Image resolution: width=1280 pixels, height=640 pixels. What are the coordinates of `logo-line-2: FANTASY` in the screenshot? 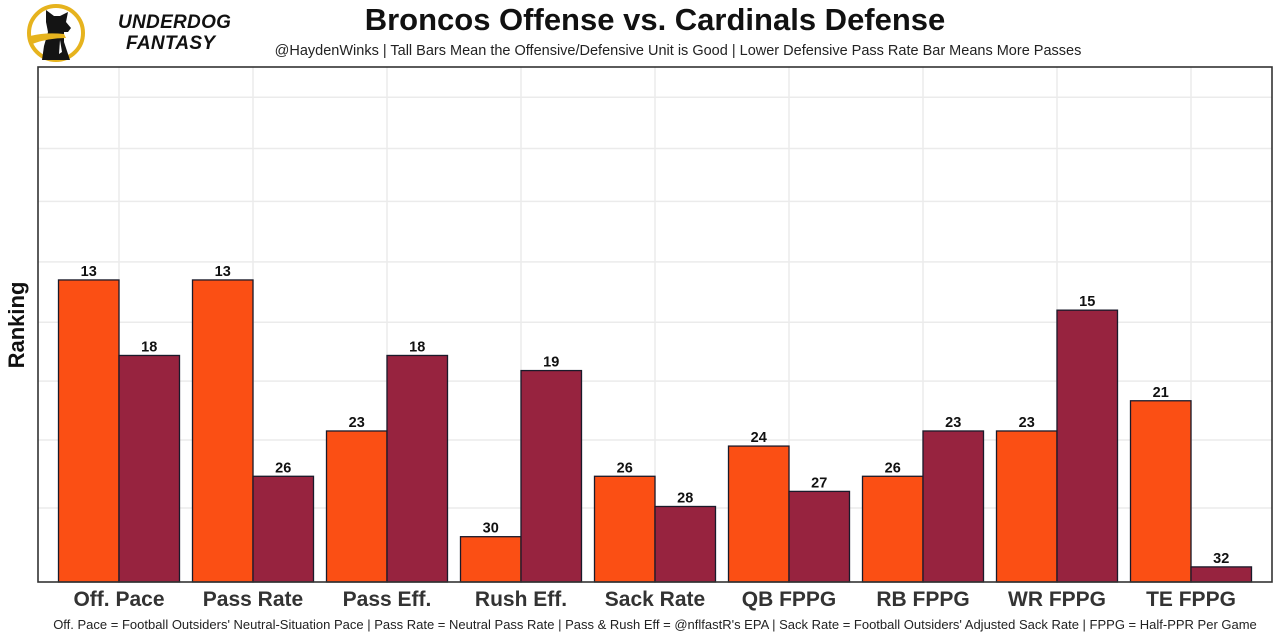 It's located at (171, 43).